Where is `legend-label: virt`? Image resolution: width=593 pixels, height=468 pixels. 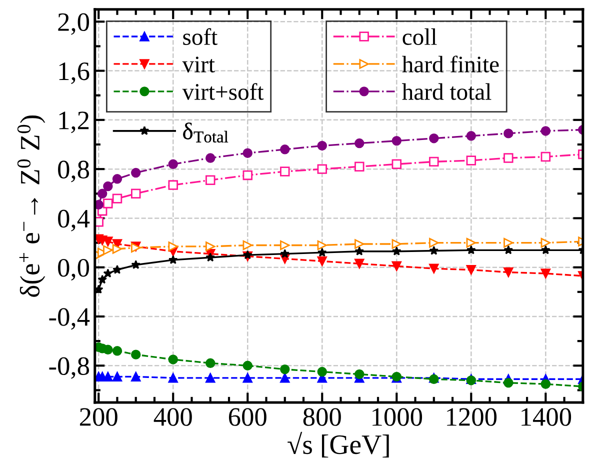 legend-label: virt is located at coordinates (198, 64).